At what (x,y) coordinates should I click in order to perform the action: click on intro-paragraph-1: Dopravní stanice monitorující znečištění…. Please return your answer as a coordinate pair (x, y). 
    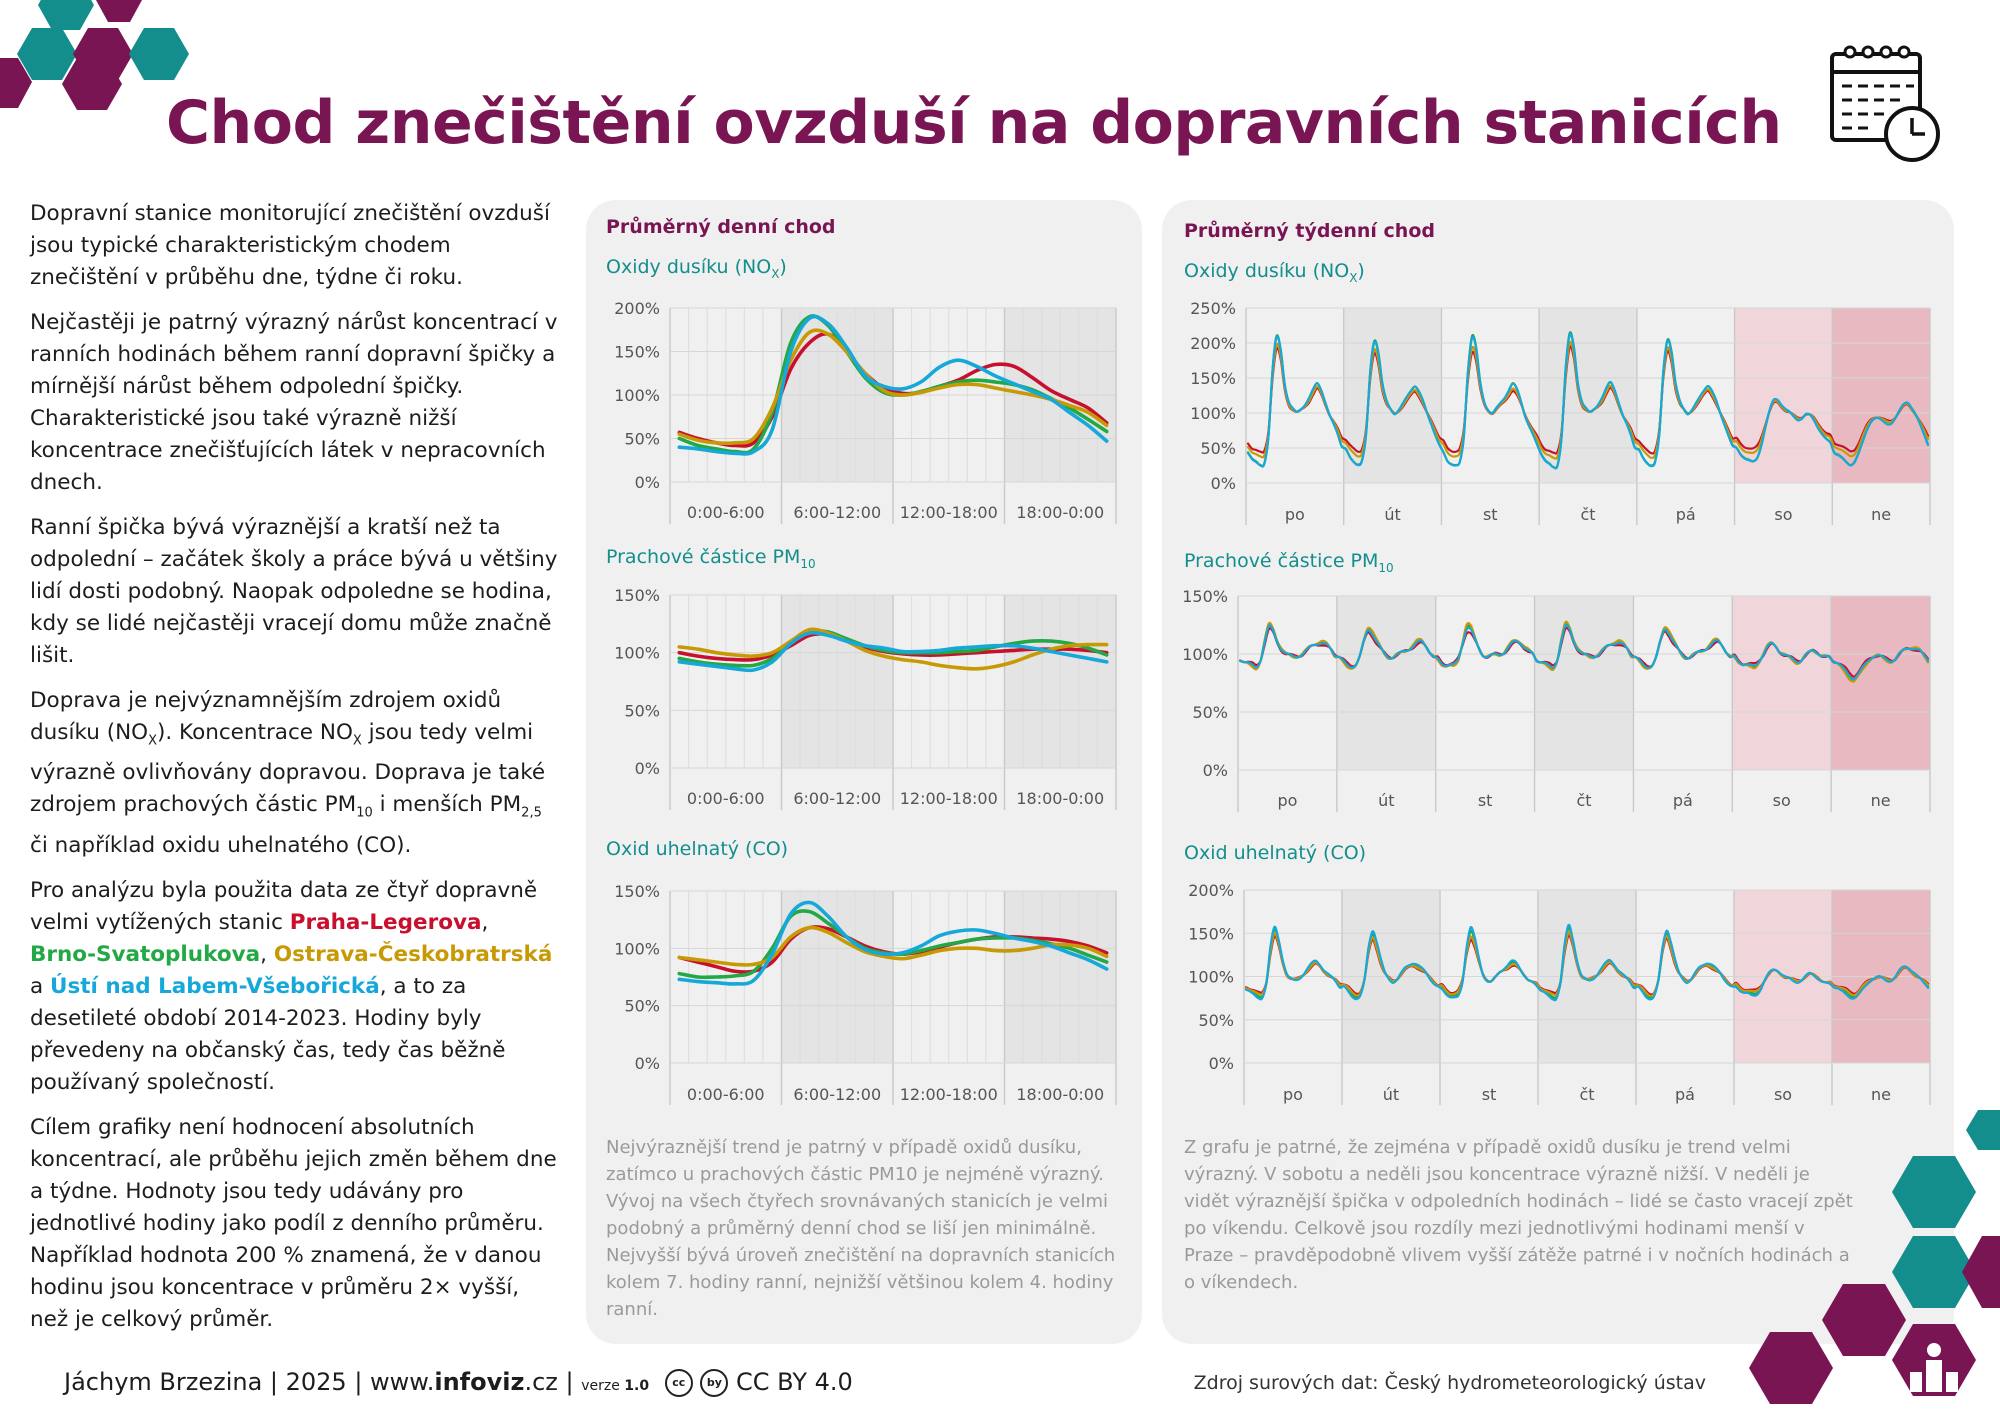
    Looking at the image, I should click on (290, 245).